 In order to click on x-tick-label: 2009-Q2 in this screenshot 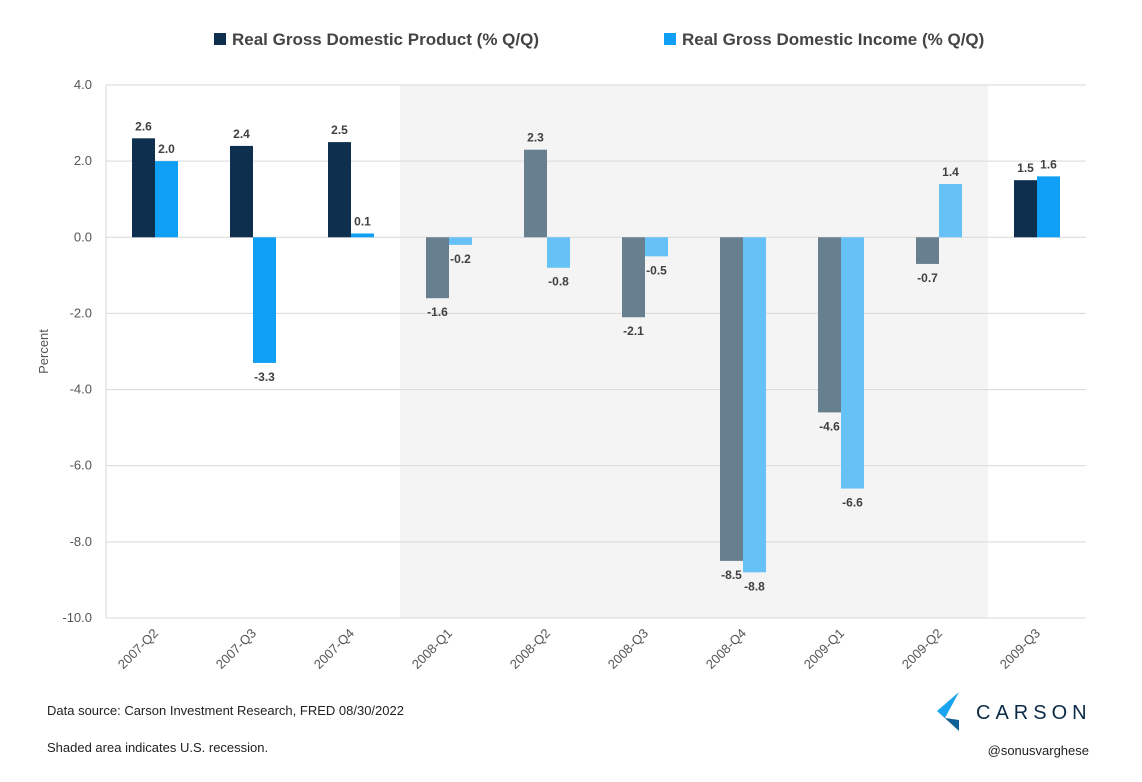, I will do `click(922, 649)`.